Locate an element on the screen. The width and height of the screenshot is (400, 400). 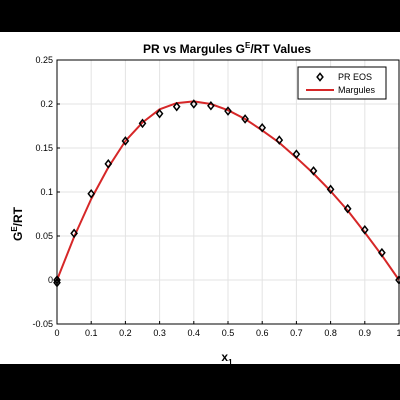
y-tick-label: -0.05 is located at coordinates (42, 324).